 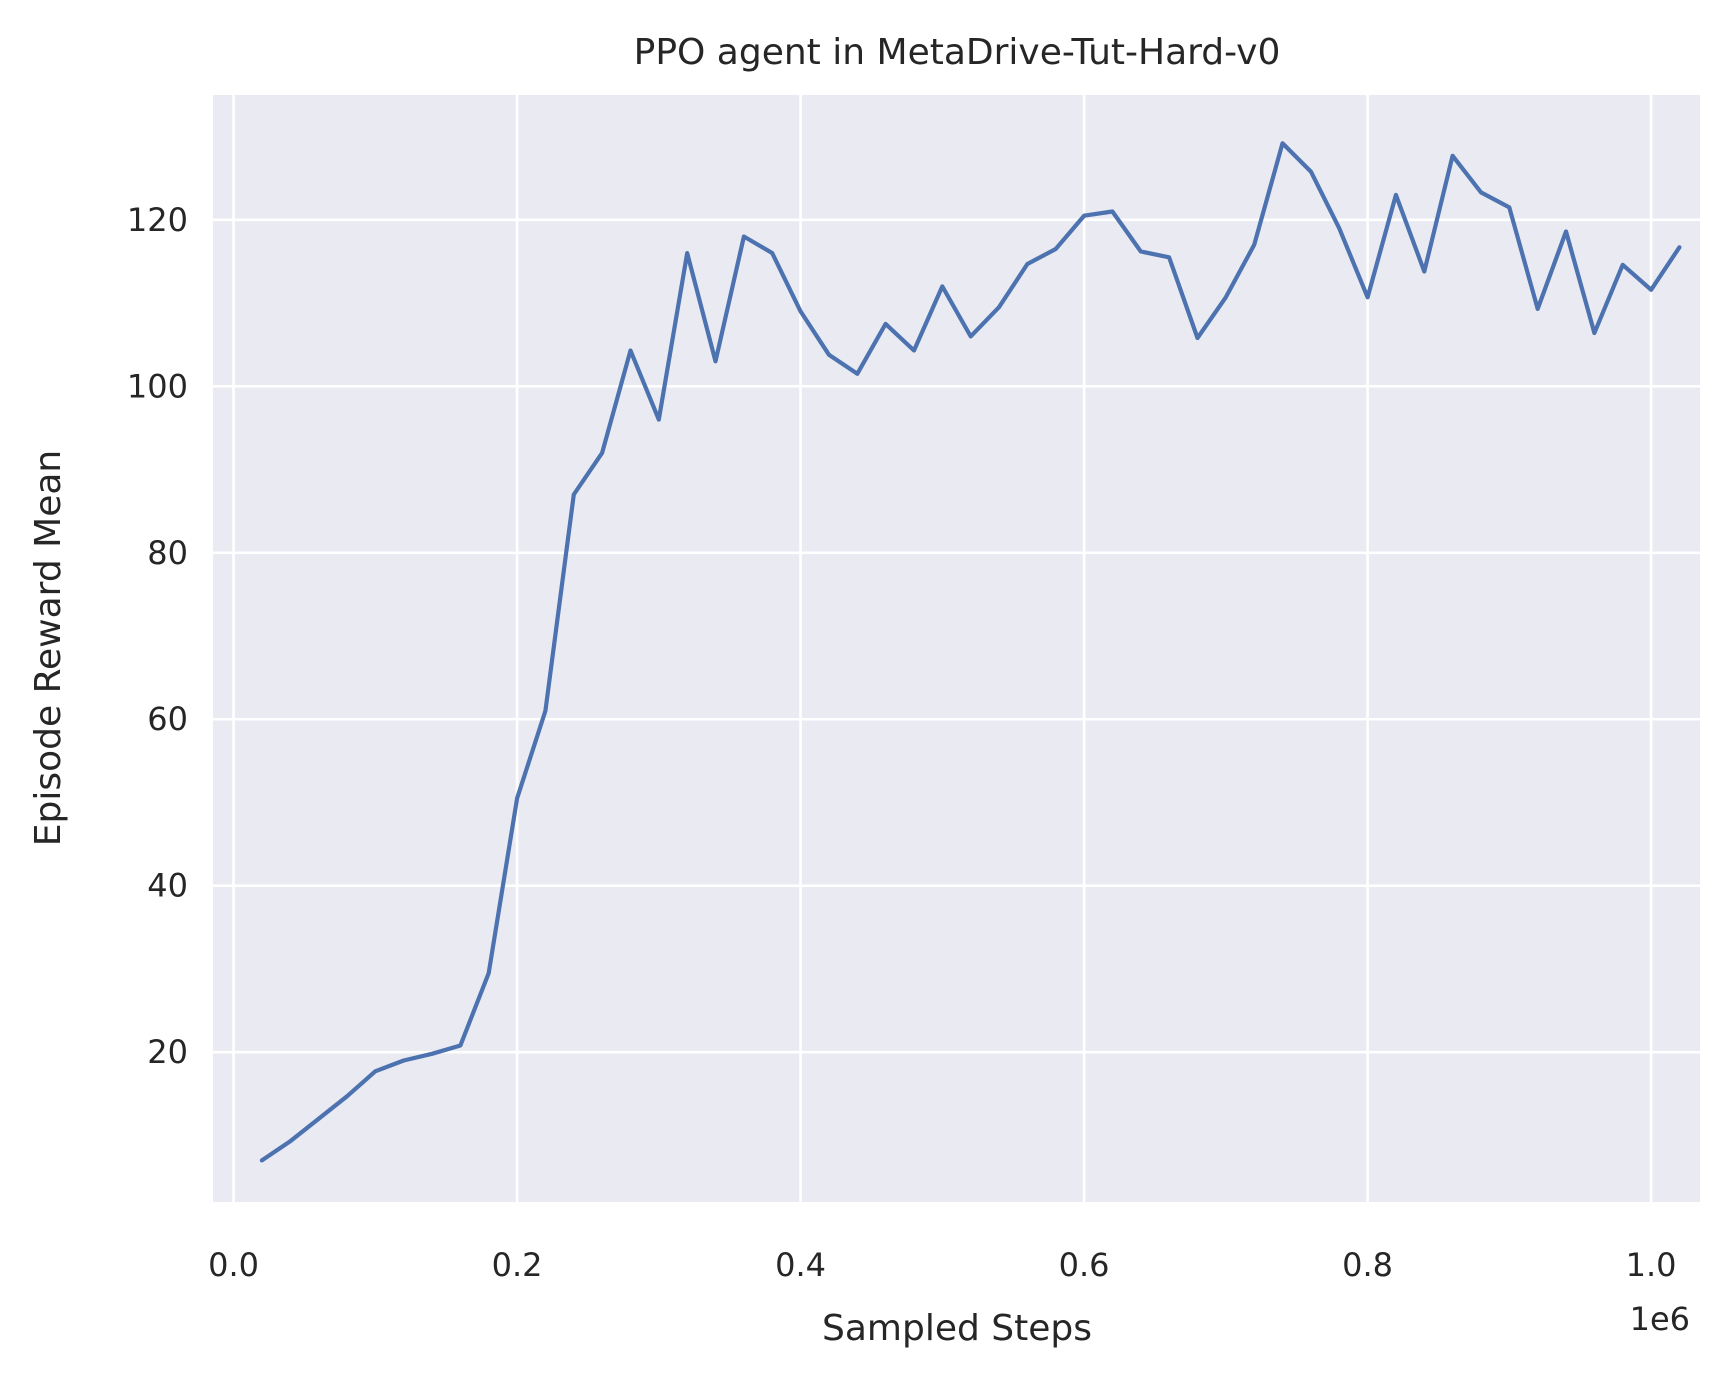 What do you see at coordinates (233, 1265) in the screenshot?
I see `x-tick-label: 0.0` at bounding box center [233, 1265].